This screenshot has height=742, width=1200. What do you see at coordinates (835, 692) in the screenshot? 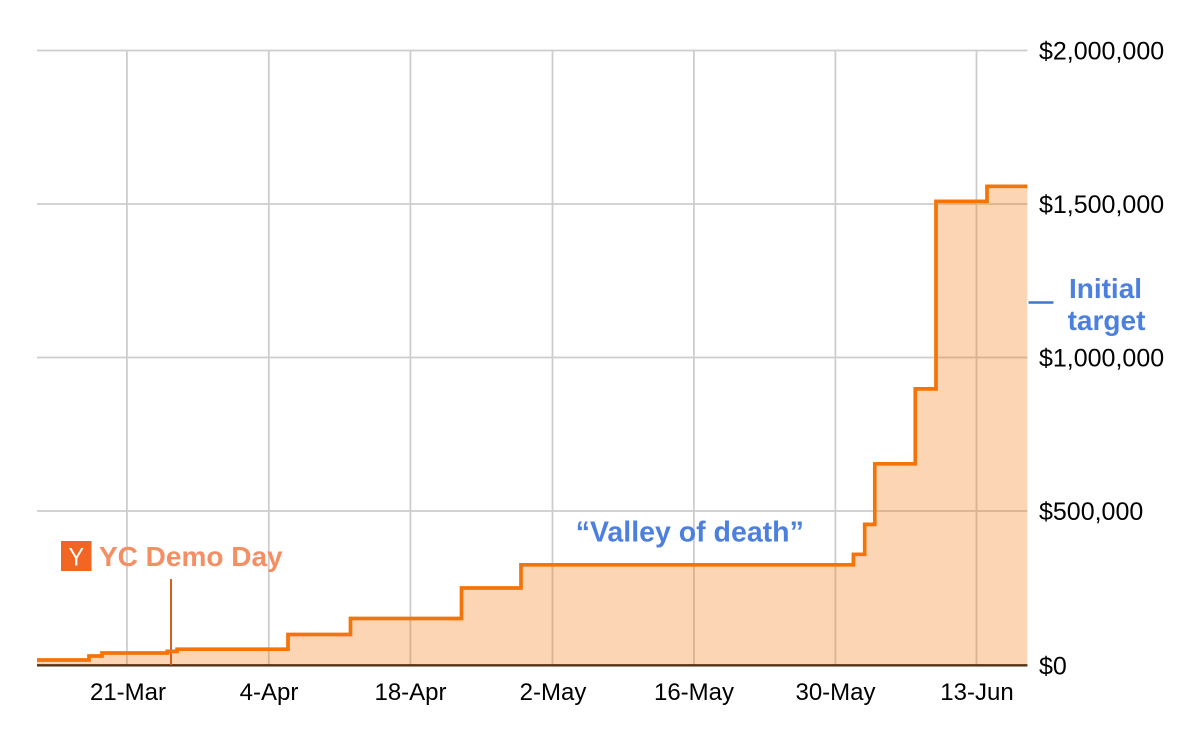
I see `svg-text: 30-May` at bounding box center [835, 692].